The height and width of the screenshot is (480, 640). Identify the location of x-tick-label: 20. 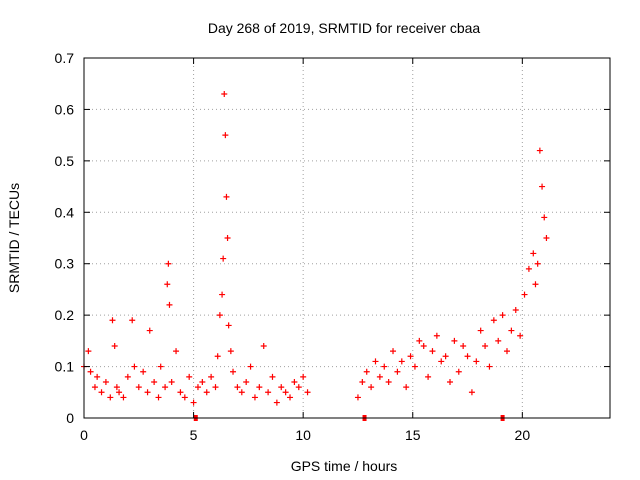
(523, 435).